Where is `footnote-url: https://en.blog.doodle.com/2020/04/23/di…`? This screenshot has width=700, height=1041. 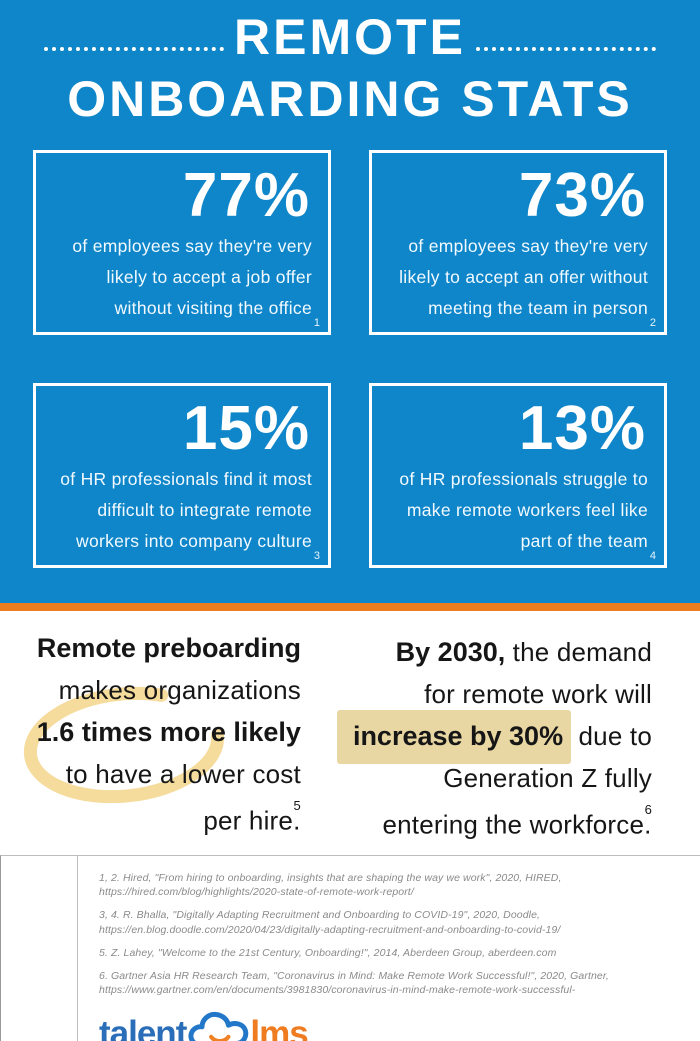
footnote-url: https://en.blog.doodle.com/2020/04/23/di… is located at coordinates (330, 929).